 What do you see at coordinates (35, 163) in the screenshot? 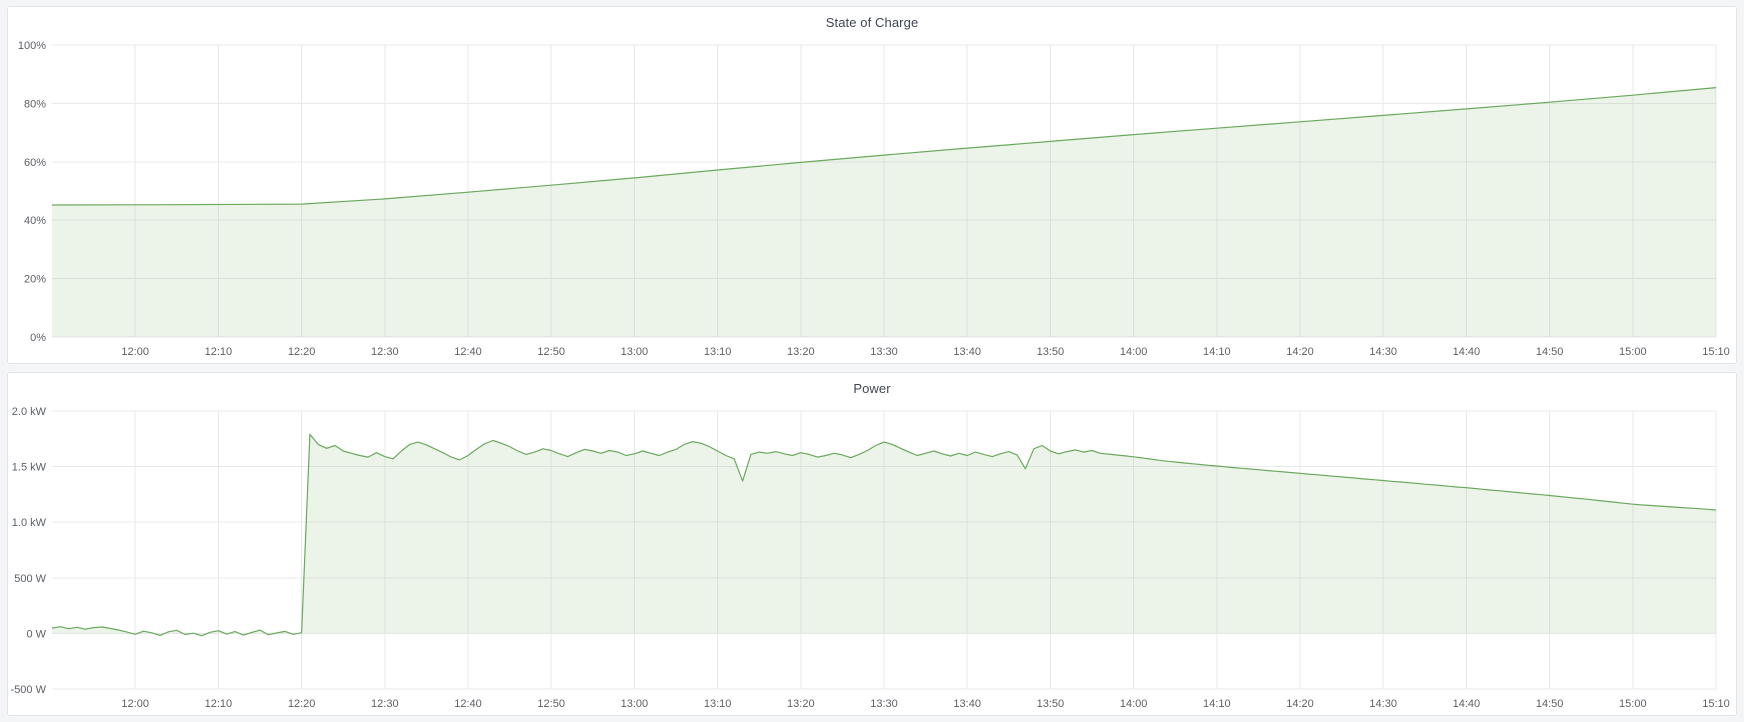
I see `svg-text: 60%` at bounding box center [35, 163].